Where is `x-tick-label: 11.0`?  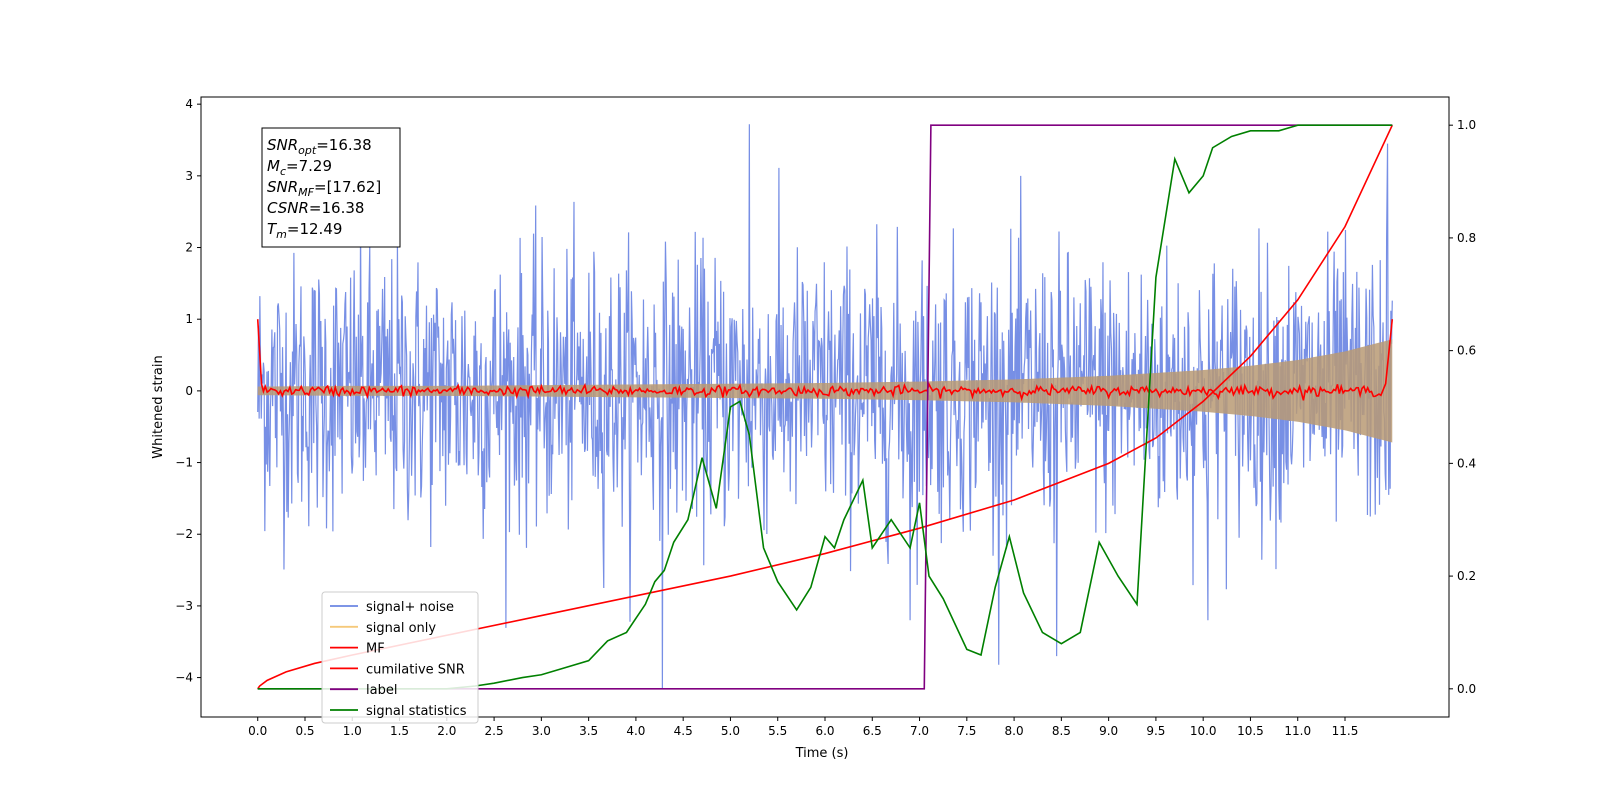 x-tick-label: 11.0 is located at coordinates (1297, 731).